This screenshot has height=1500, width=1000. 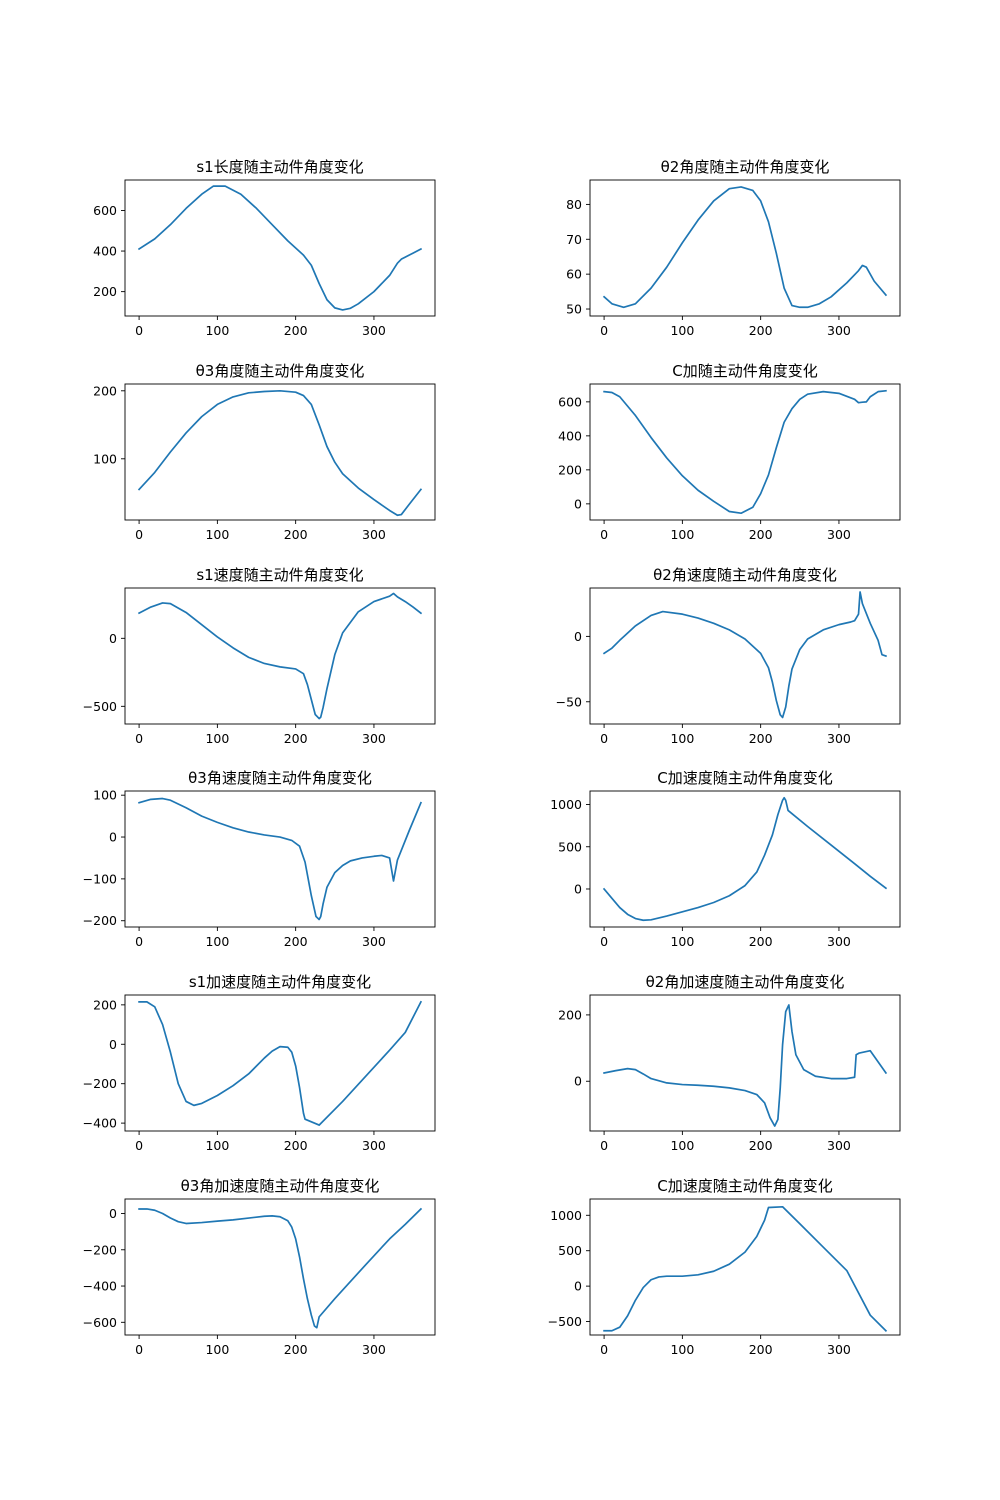 I want to click on y-tick-label: −600, so click(x=100, y=1322).